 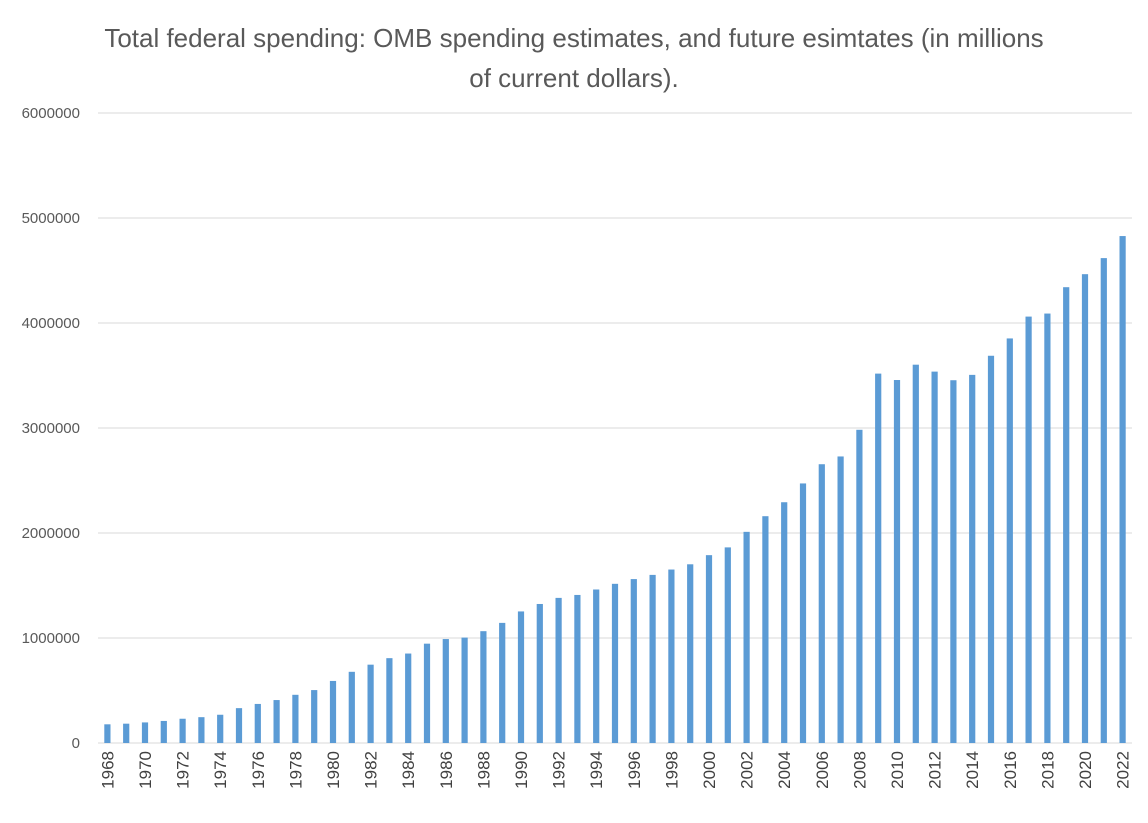 I want to click on bar-2004, so click(x=784, y=622).